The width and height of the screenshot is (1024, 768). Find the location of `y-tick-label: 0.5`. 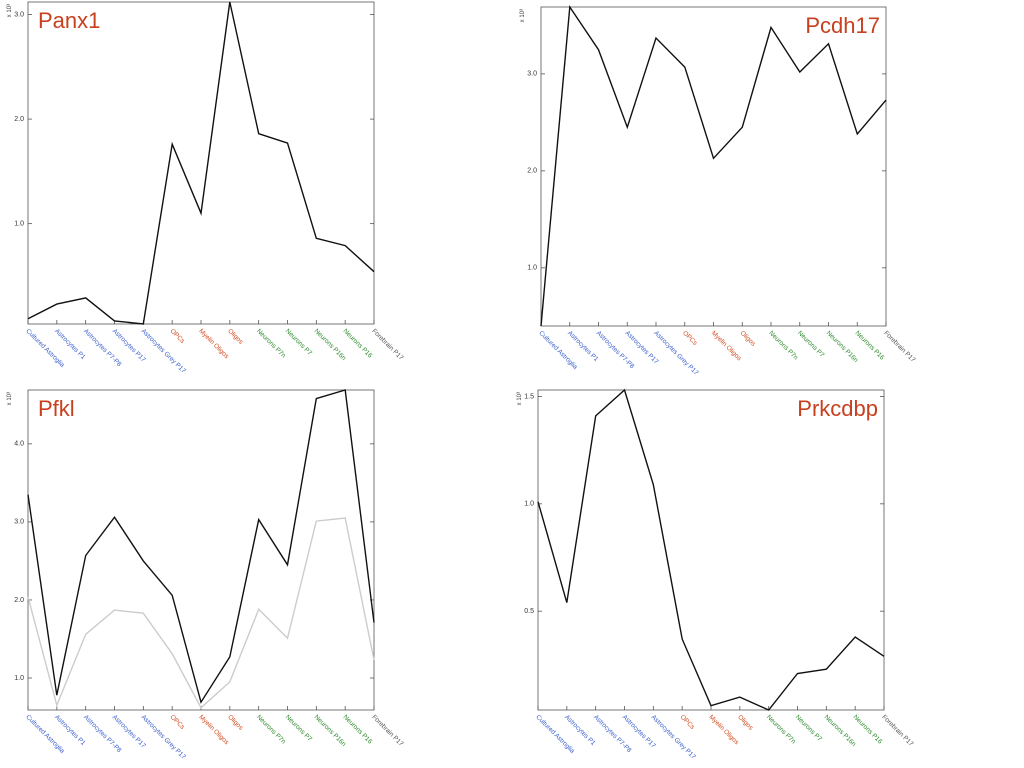

y-tick-label: 0.5 is located at coordinates (529, 611).